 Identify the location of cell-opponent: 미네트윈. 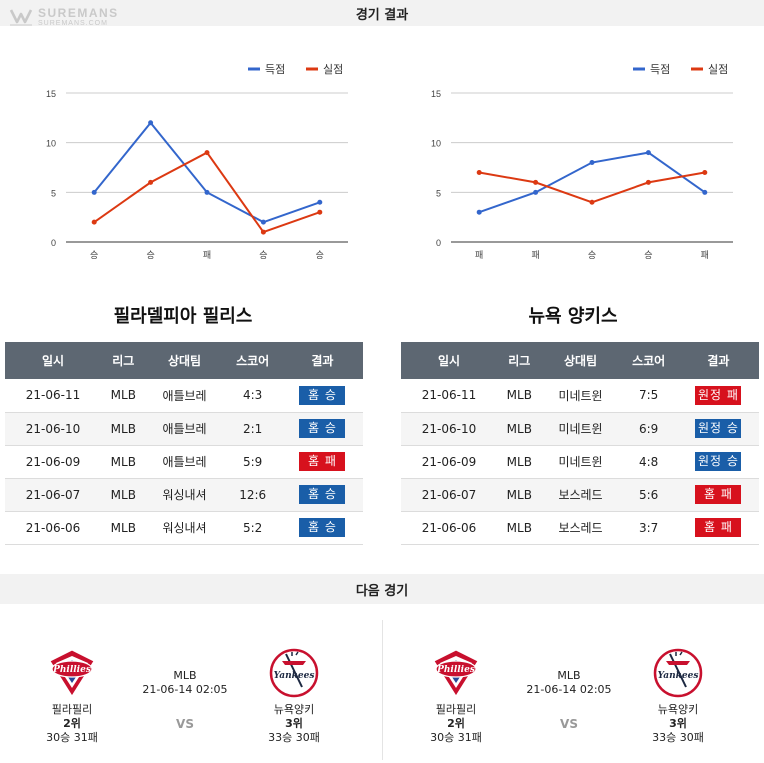
(580, 429).